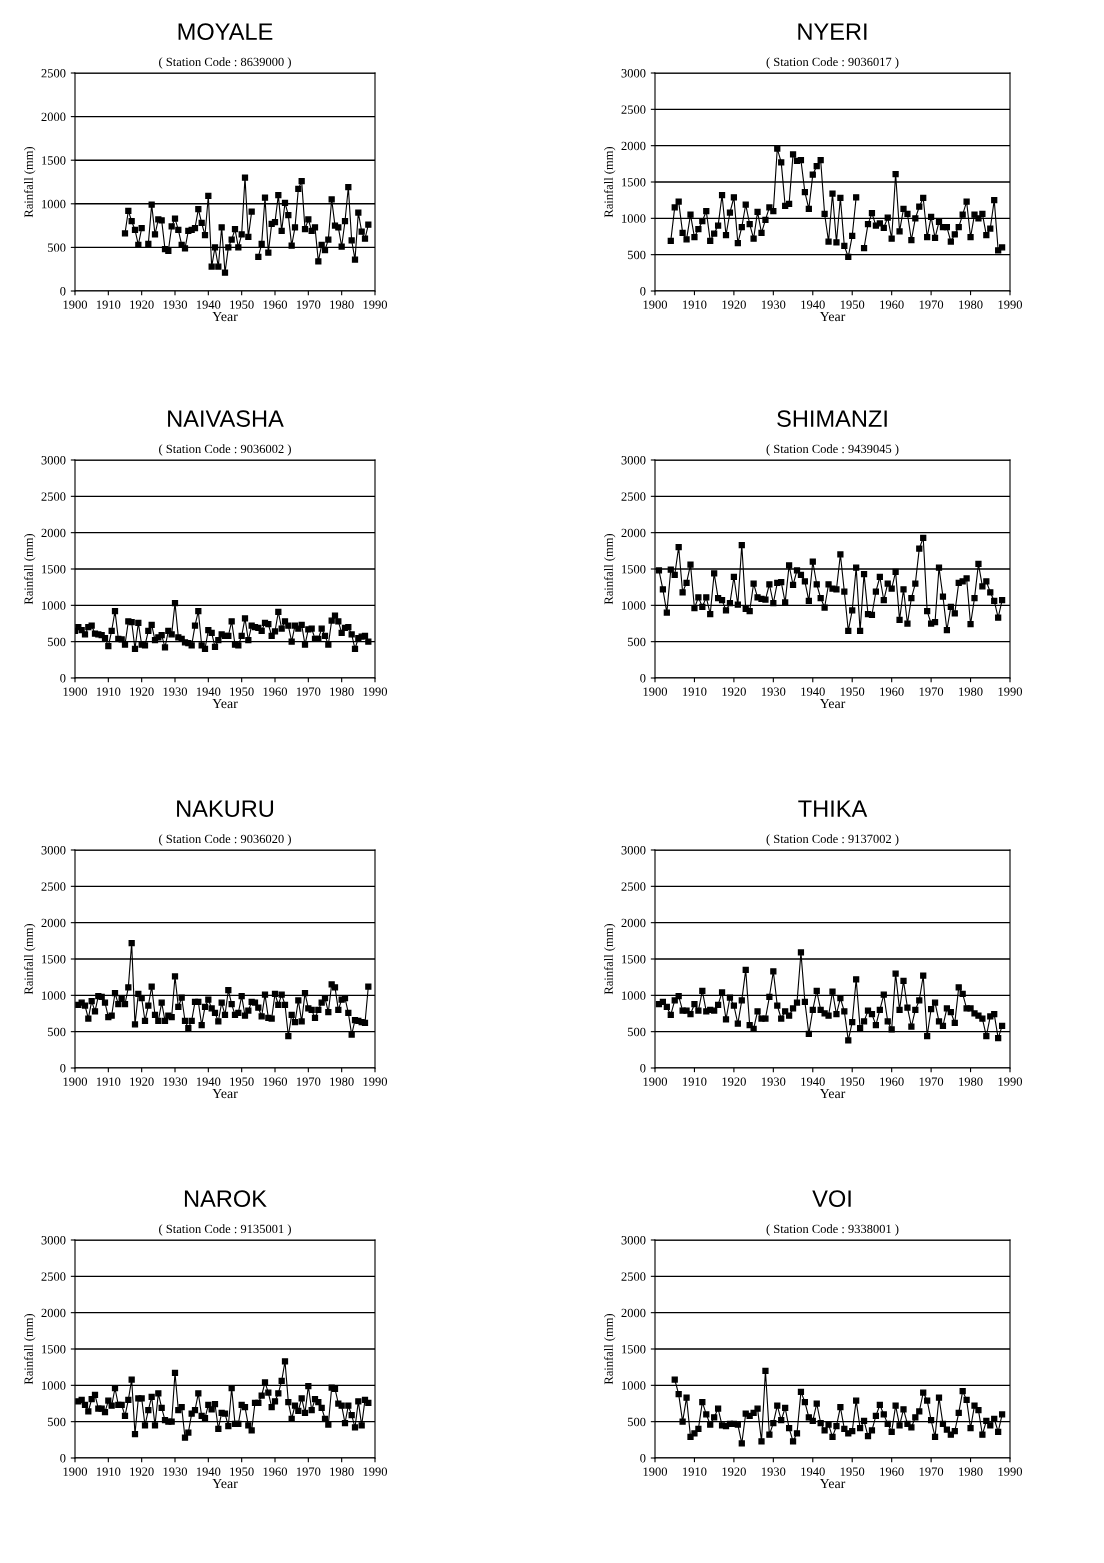 The width and height of the screenshot is (1104, 1563). Describe the element at coordinates (832, 418) in the screenshot. I see `chart-title: SHIMANZI` at that location.